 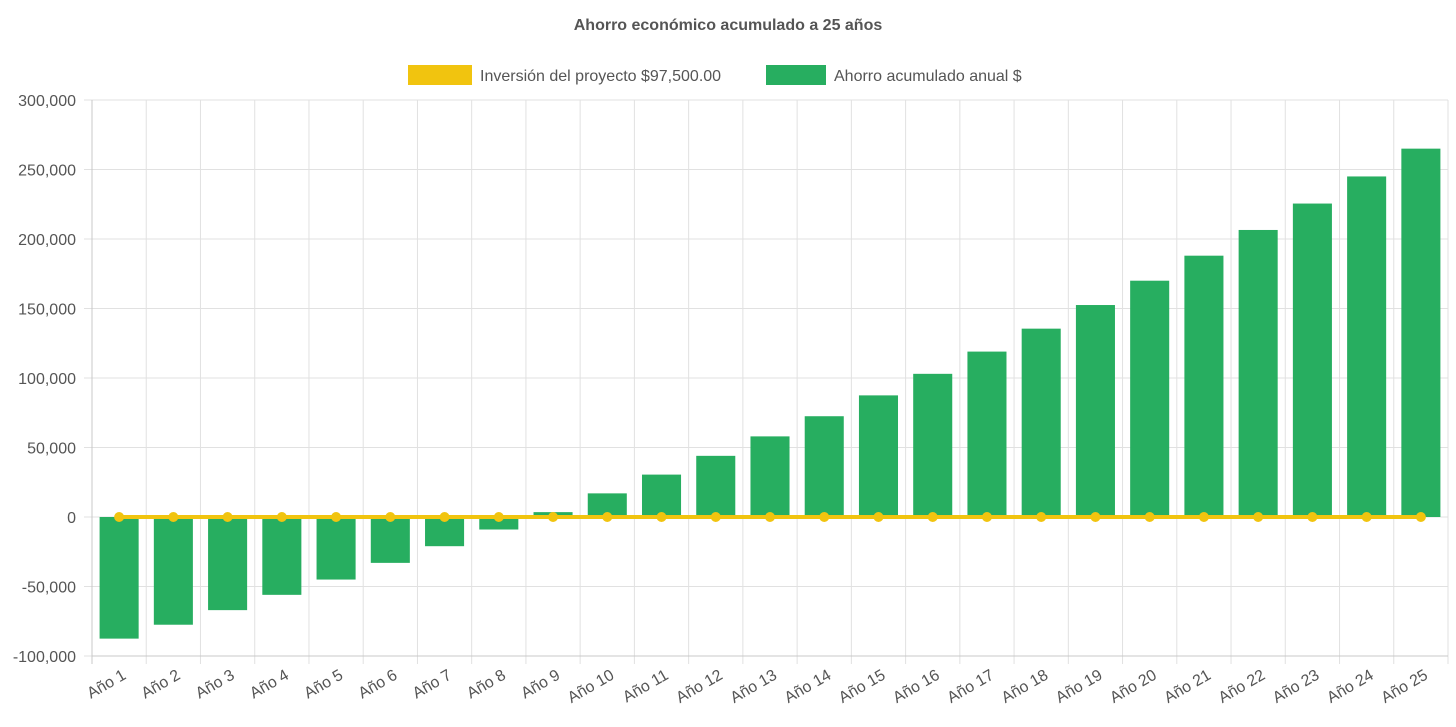 What do you see at coordinates (440, 75) in the screenshot?
I see `legend-swatch-inversion` at bounding box center [440, 75].